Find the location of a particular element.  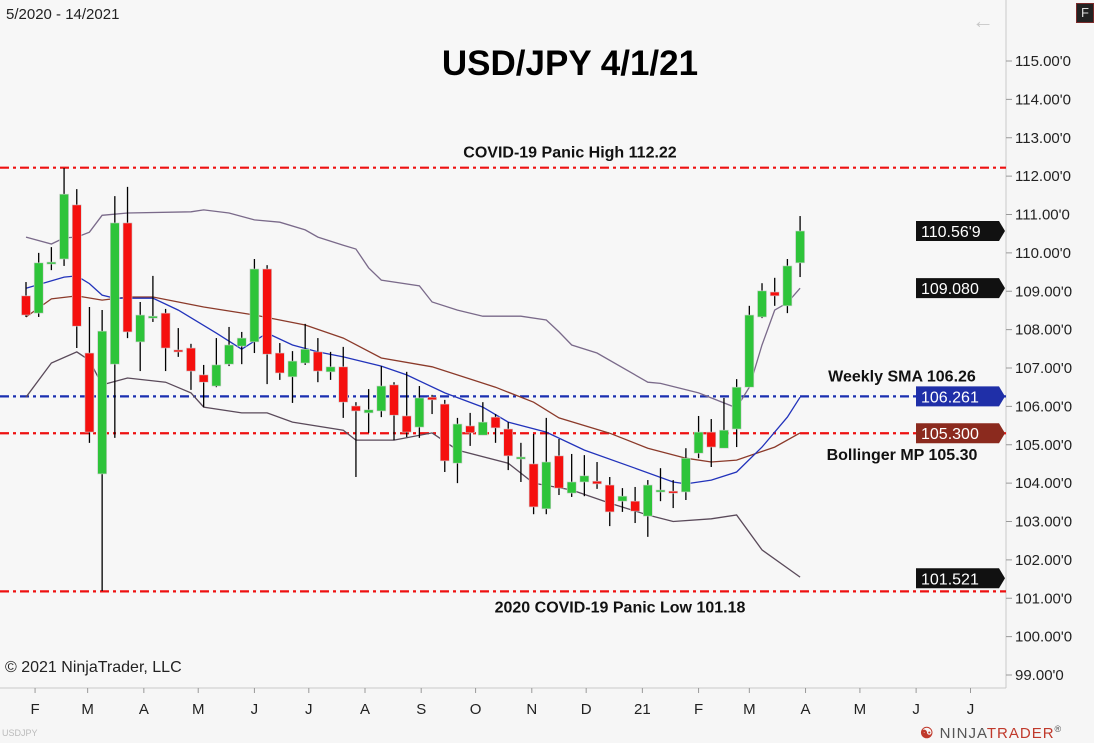

y-tick-label: 111.00'0 is located at coordinates (1042, 215).